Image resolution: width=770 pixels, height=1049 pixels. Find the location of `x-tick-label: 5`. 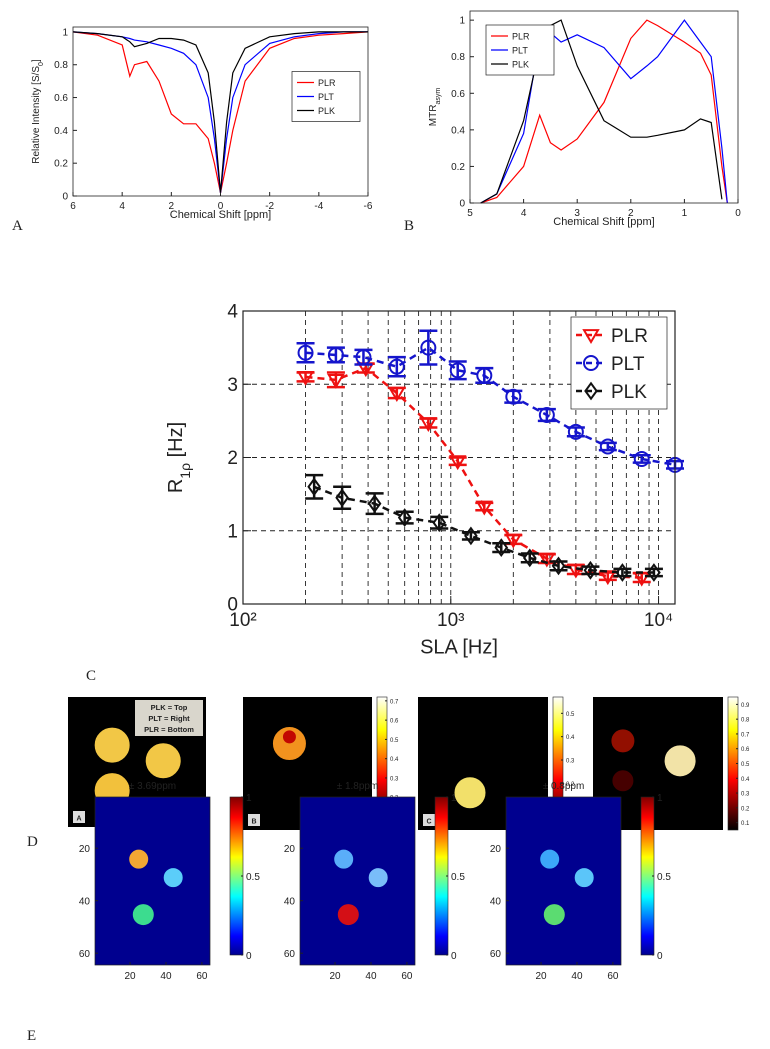

x-tick-label: 5 is located at coordinates (470, 213).